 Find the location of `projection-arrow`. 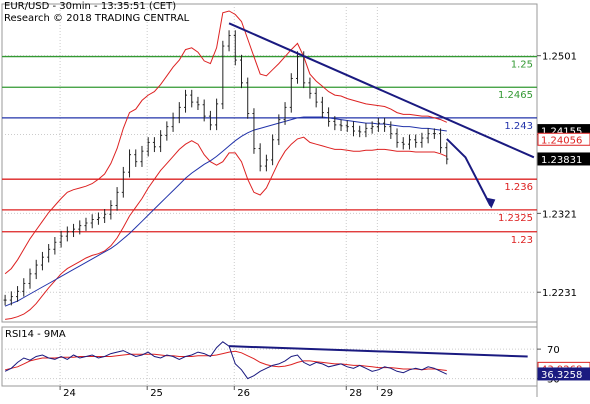

projection-arrow is located at coordinates (469, 172).